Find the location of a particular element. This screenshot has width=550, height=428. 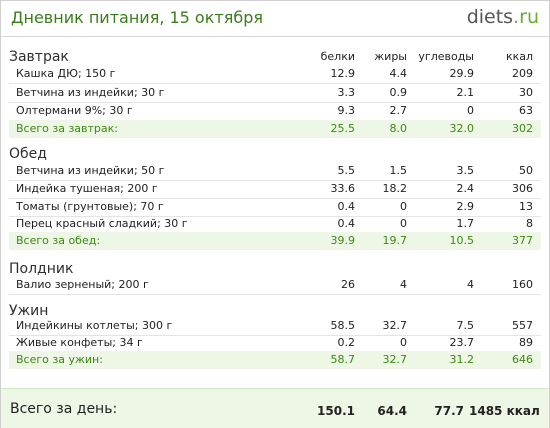

kcal-value: 557 is located at coordinates (522, 325).